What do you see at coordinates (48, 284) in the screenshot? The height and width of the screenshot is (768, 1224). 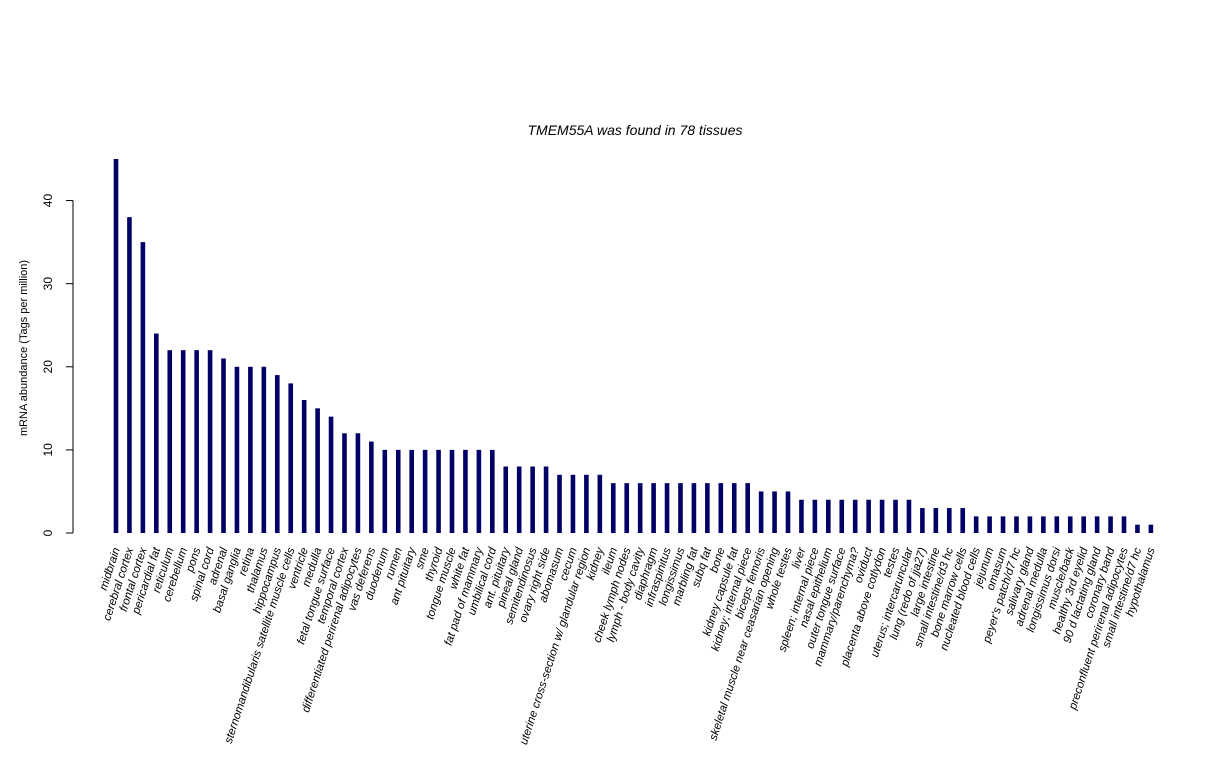 I see `y-tick-label: 30` at bounding box center [48, 284].